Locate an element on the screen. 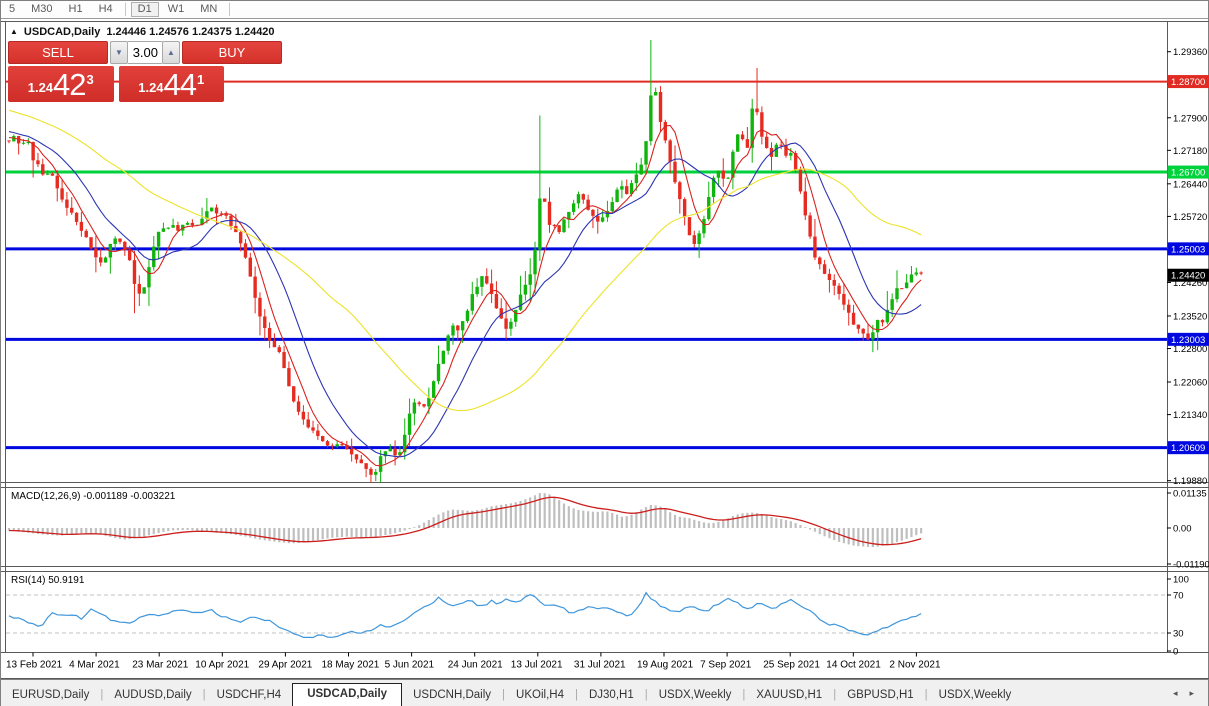 The height and width of the screenshot is (706, 1209). timeframe-button-mn: MN is located at coordinates (209, 9).